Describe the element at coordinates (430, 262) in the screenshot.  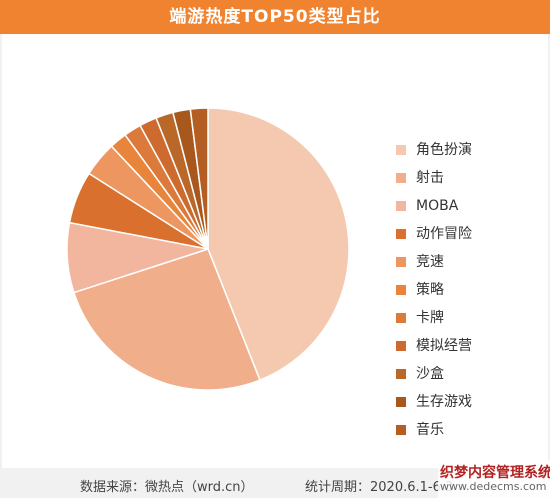
I see `legend-label: 竞速` at that location.